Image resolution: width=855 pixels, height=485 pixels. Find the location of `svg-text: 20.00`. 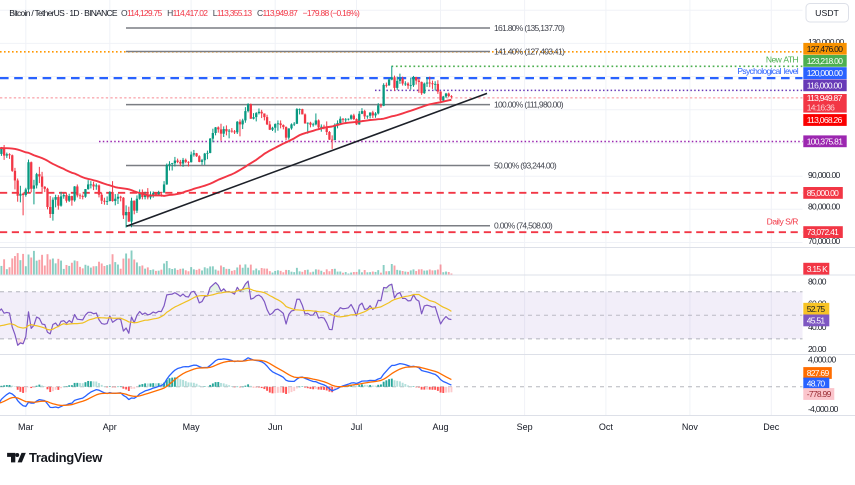

svg-text: 20.00 is located at coordinates (817, 349).